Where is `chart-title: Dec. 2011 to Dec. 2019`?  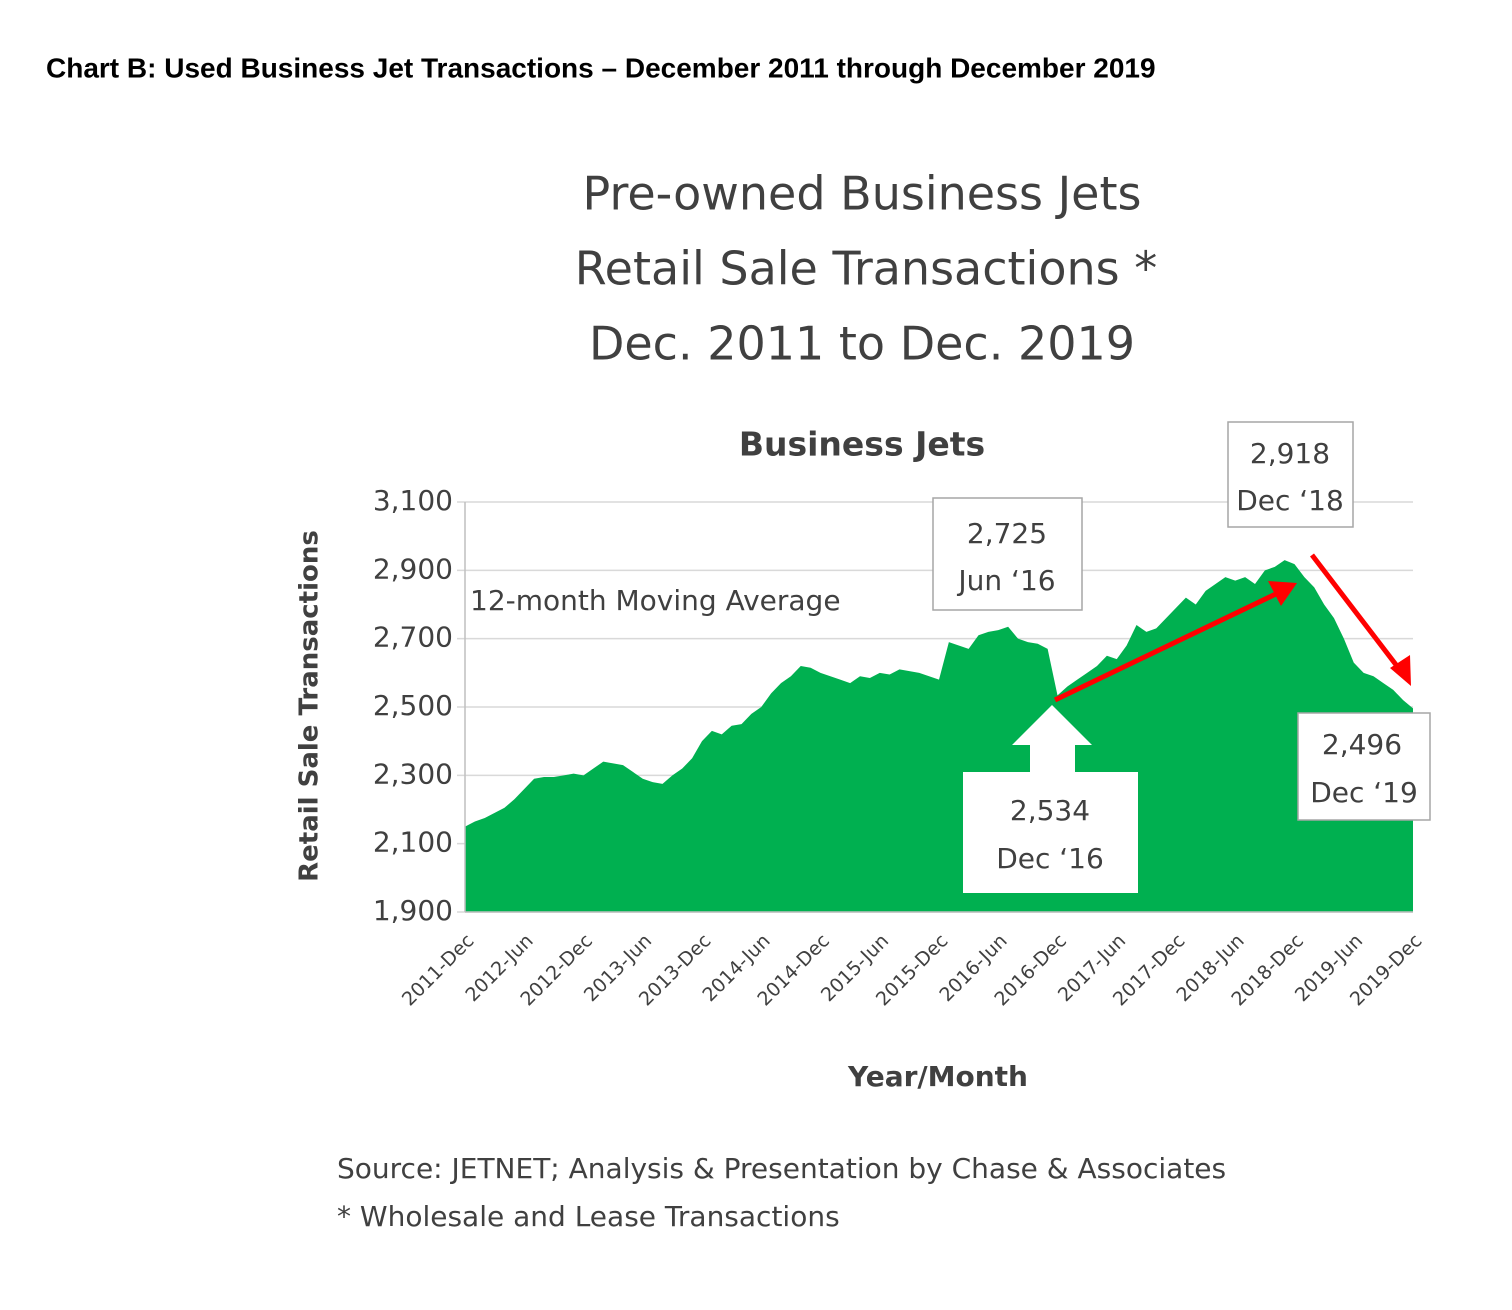
chart-title: Dec. 2011 to Dec. 2019 is located at coordinates (862, 344).